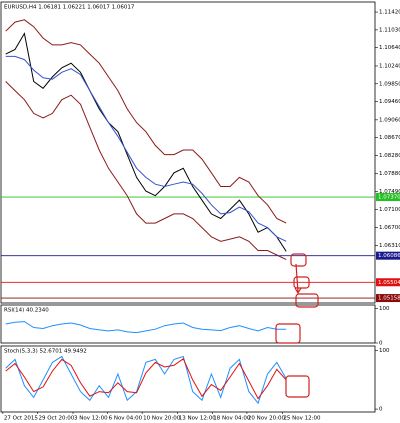  Describe the element at coordinates (91, 419) in the screenshot. I see `x-tick-label: 3 Nov 12:00` at that location.